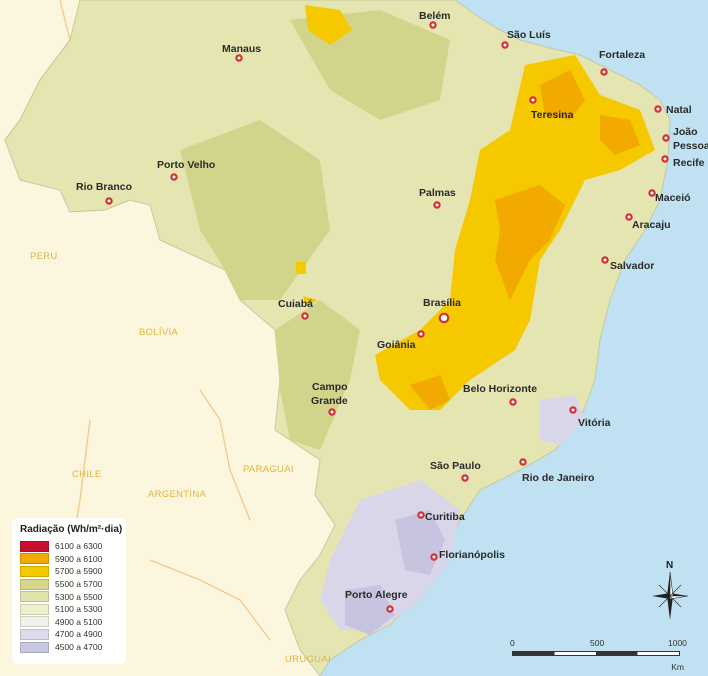 This screenshot has height=676, width=708. Describe the element at coordinates (512, 643) in the screenshot. I see `scale-tick-0: 0` at that location.